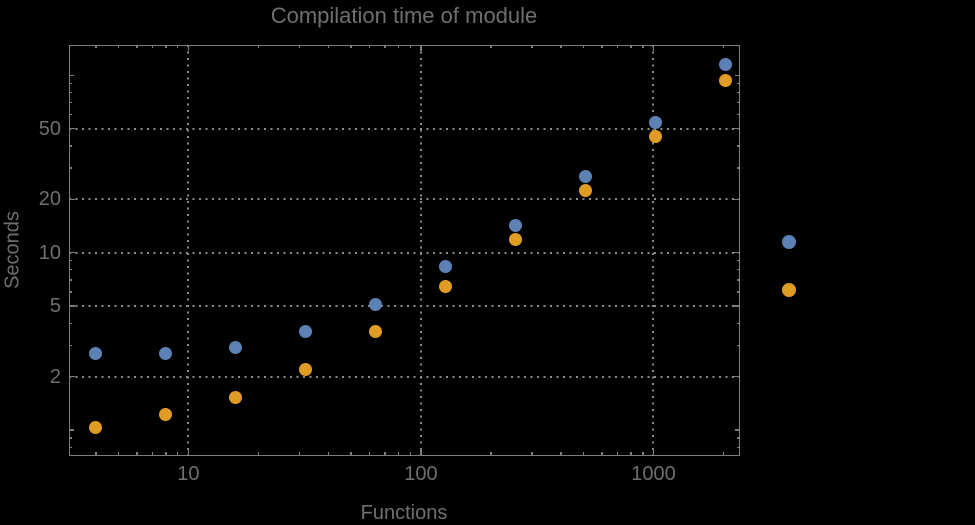 The image size is (975, 525). Describe the element at coordinates (789, 242) in the screenshot. I see `legend-marker-series-1-blue` at that location.